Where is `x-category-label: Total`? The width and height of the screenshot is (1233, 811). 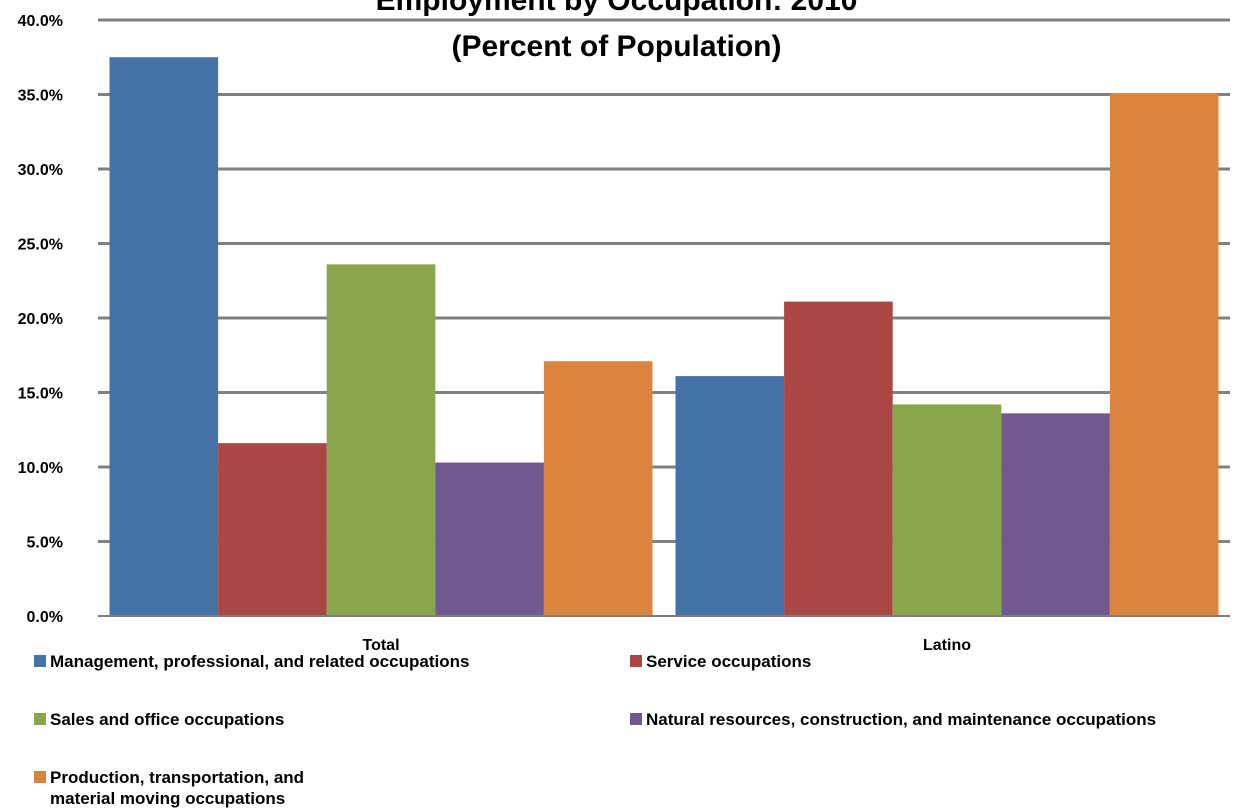
x-category-label: Total is located at coordinates (380, 645).